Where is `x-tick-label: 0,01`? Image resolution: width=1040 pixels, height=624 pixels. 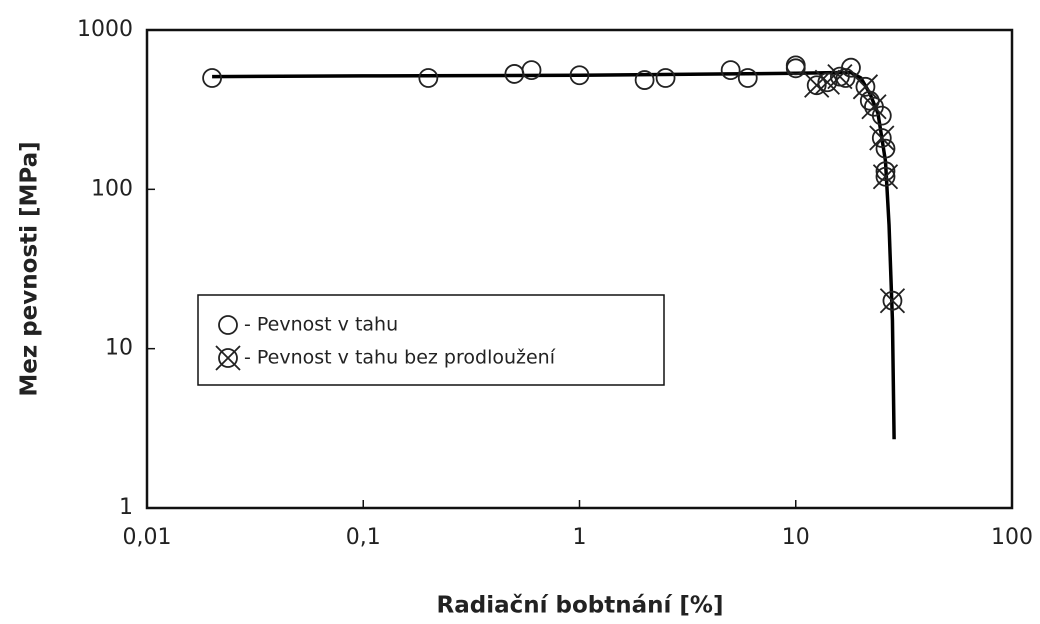 x-tick-label: 0,01 is located at coordinates (147, 537).